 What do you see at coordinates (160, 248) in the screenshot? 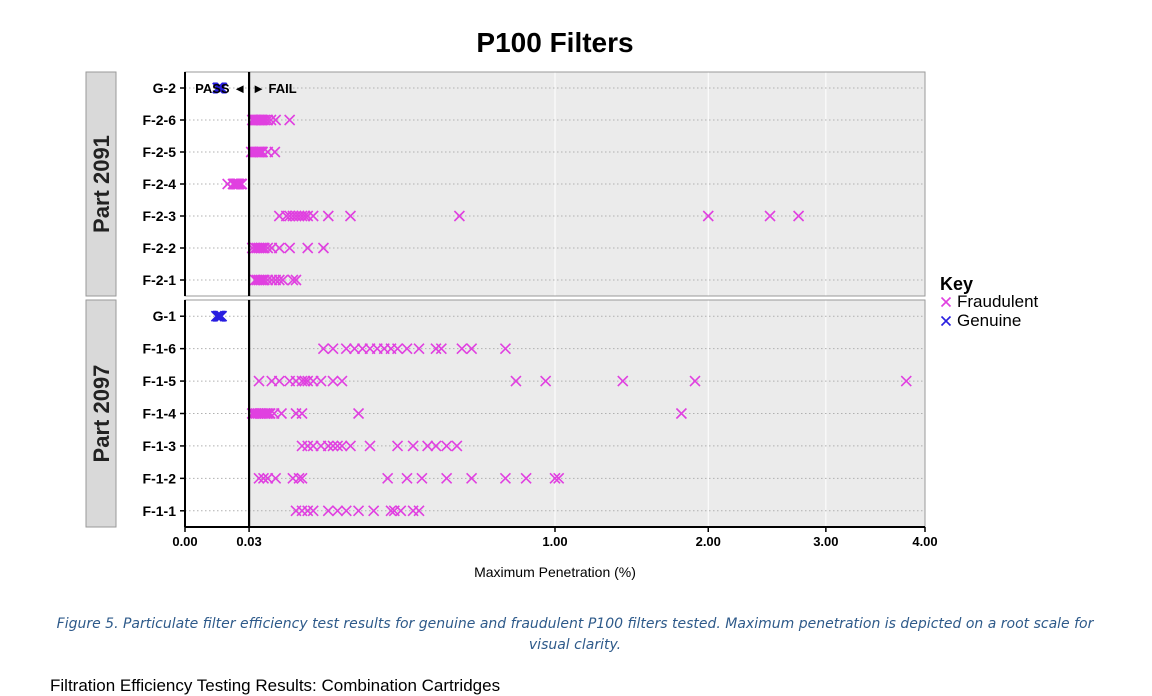
I see `y-tick-label: F-2-2` at bounding box center [160, 248].